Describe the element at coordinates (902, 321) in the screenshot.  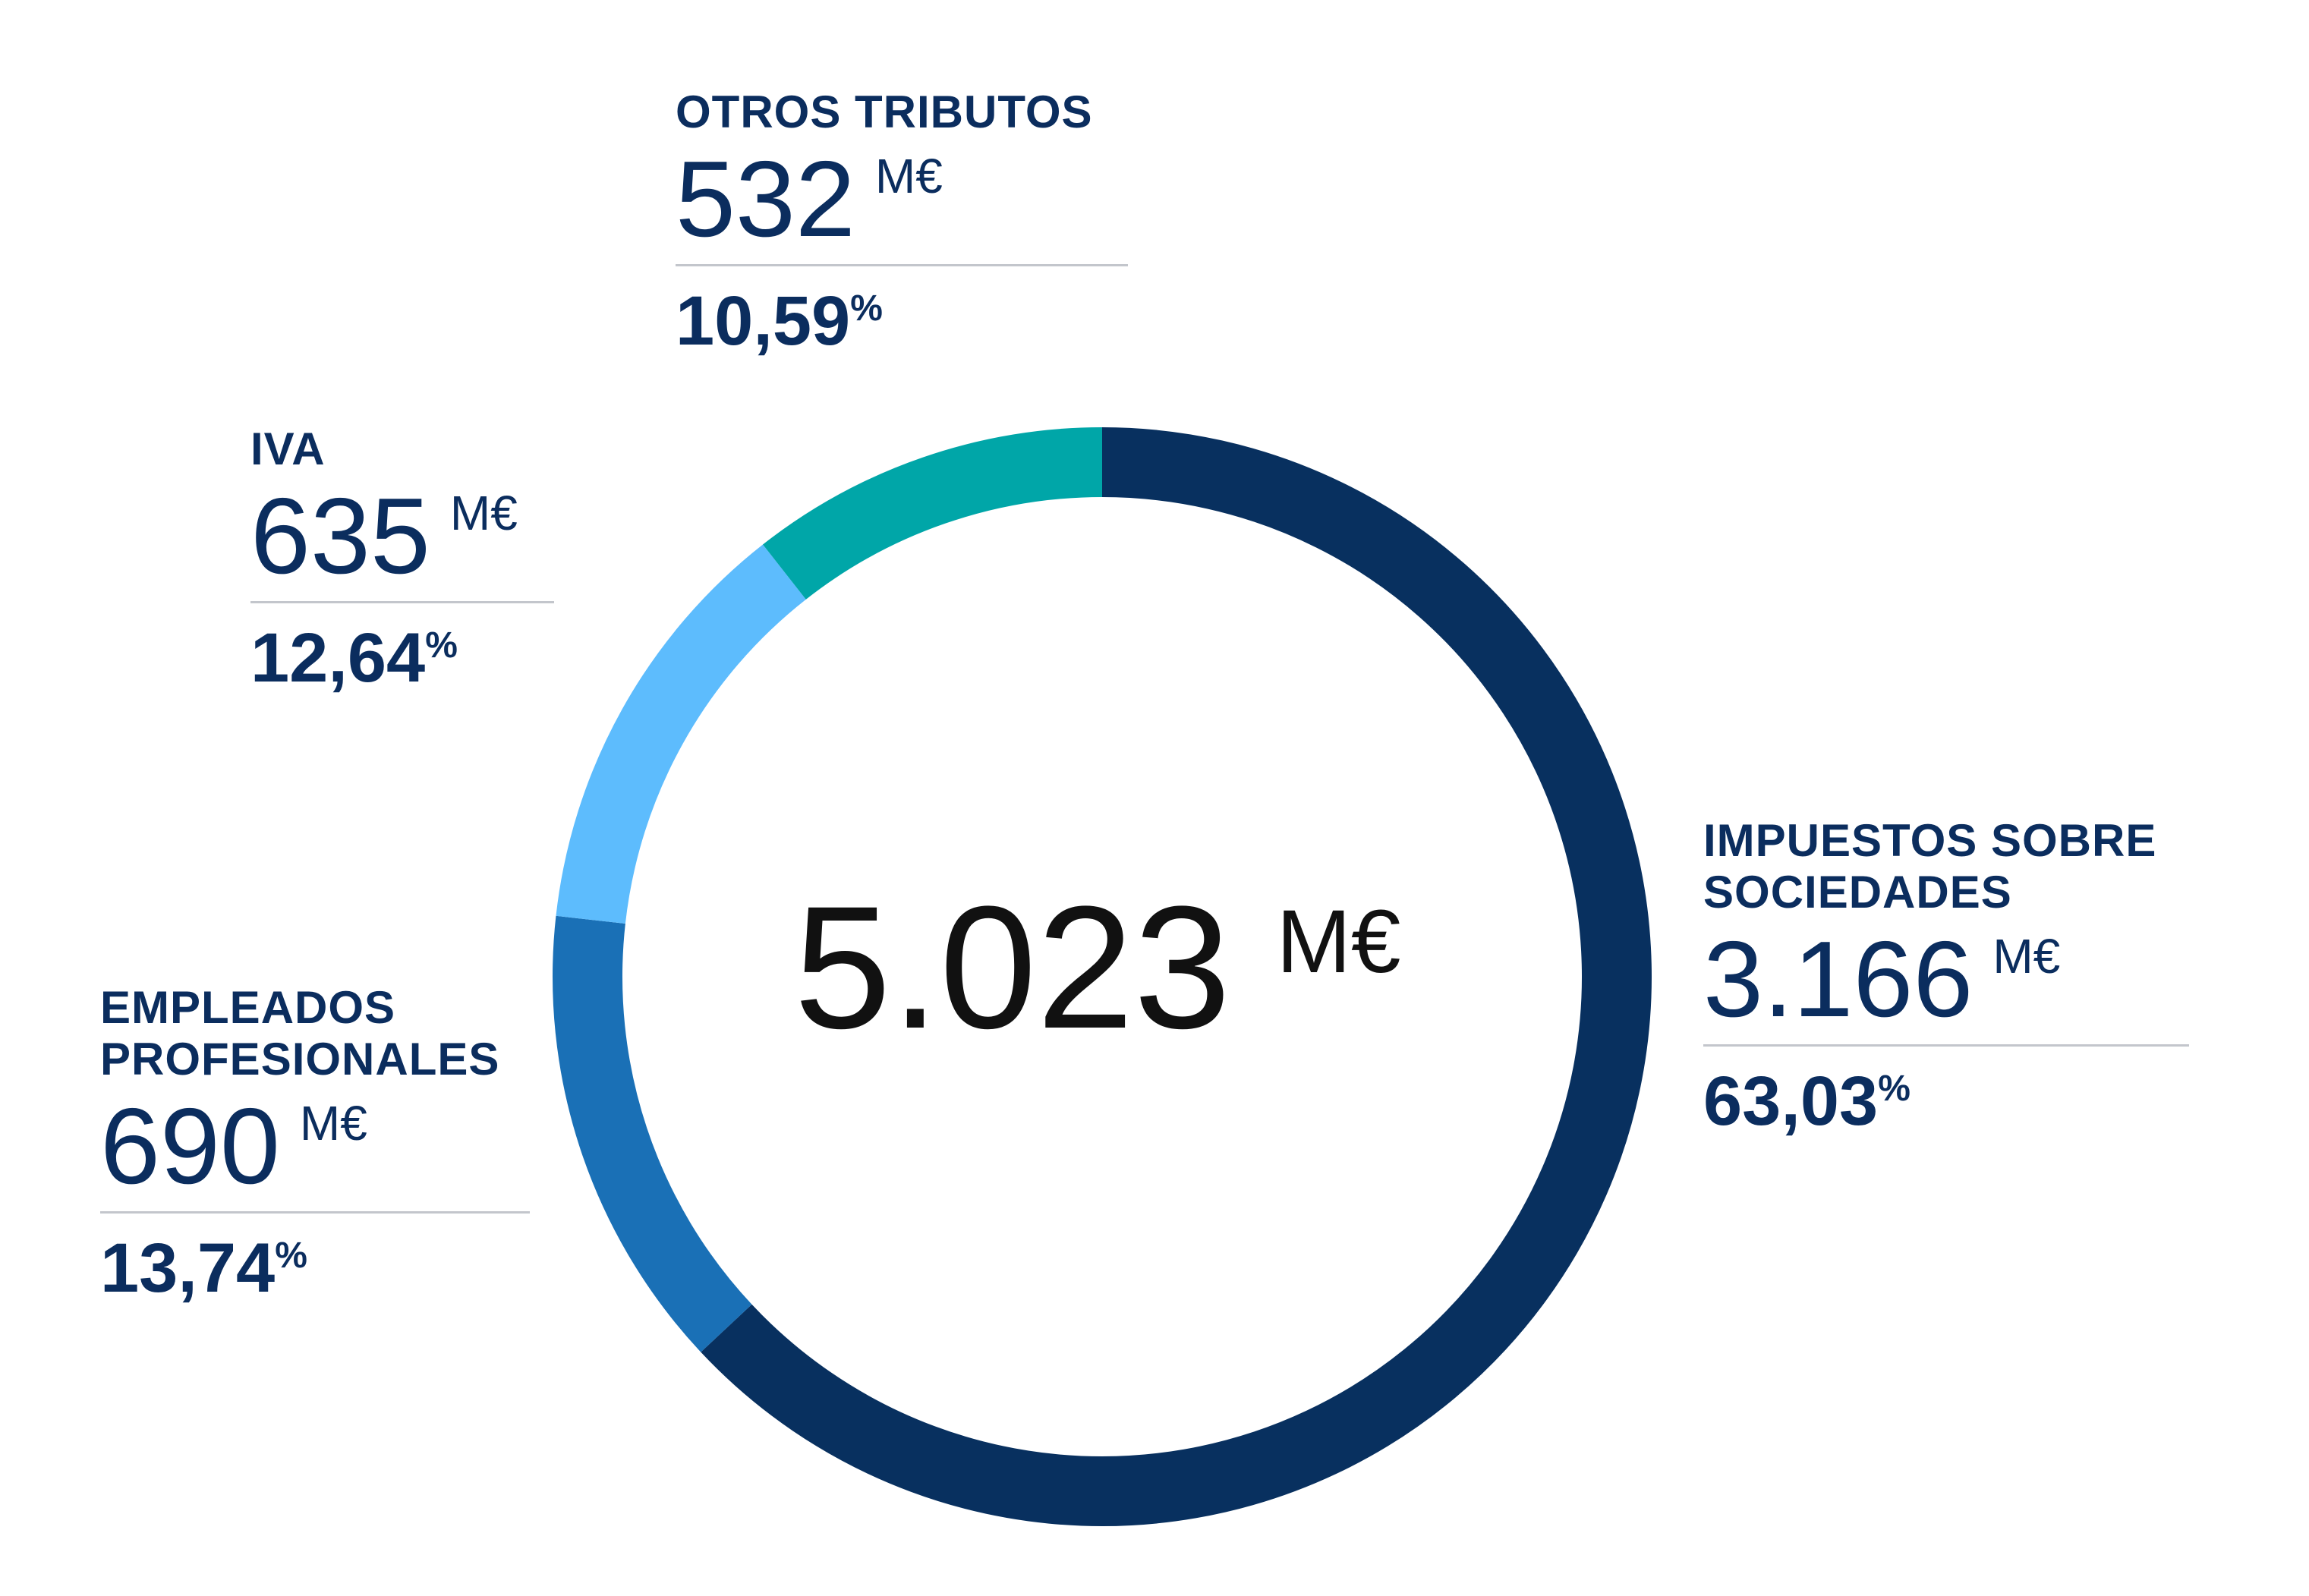
I see `segment-percent-row: 10,59 %` at that location.